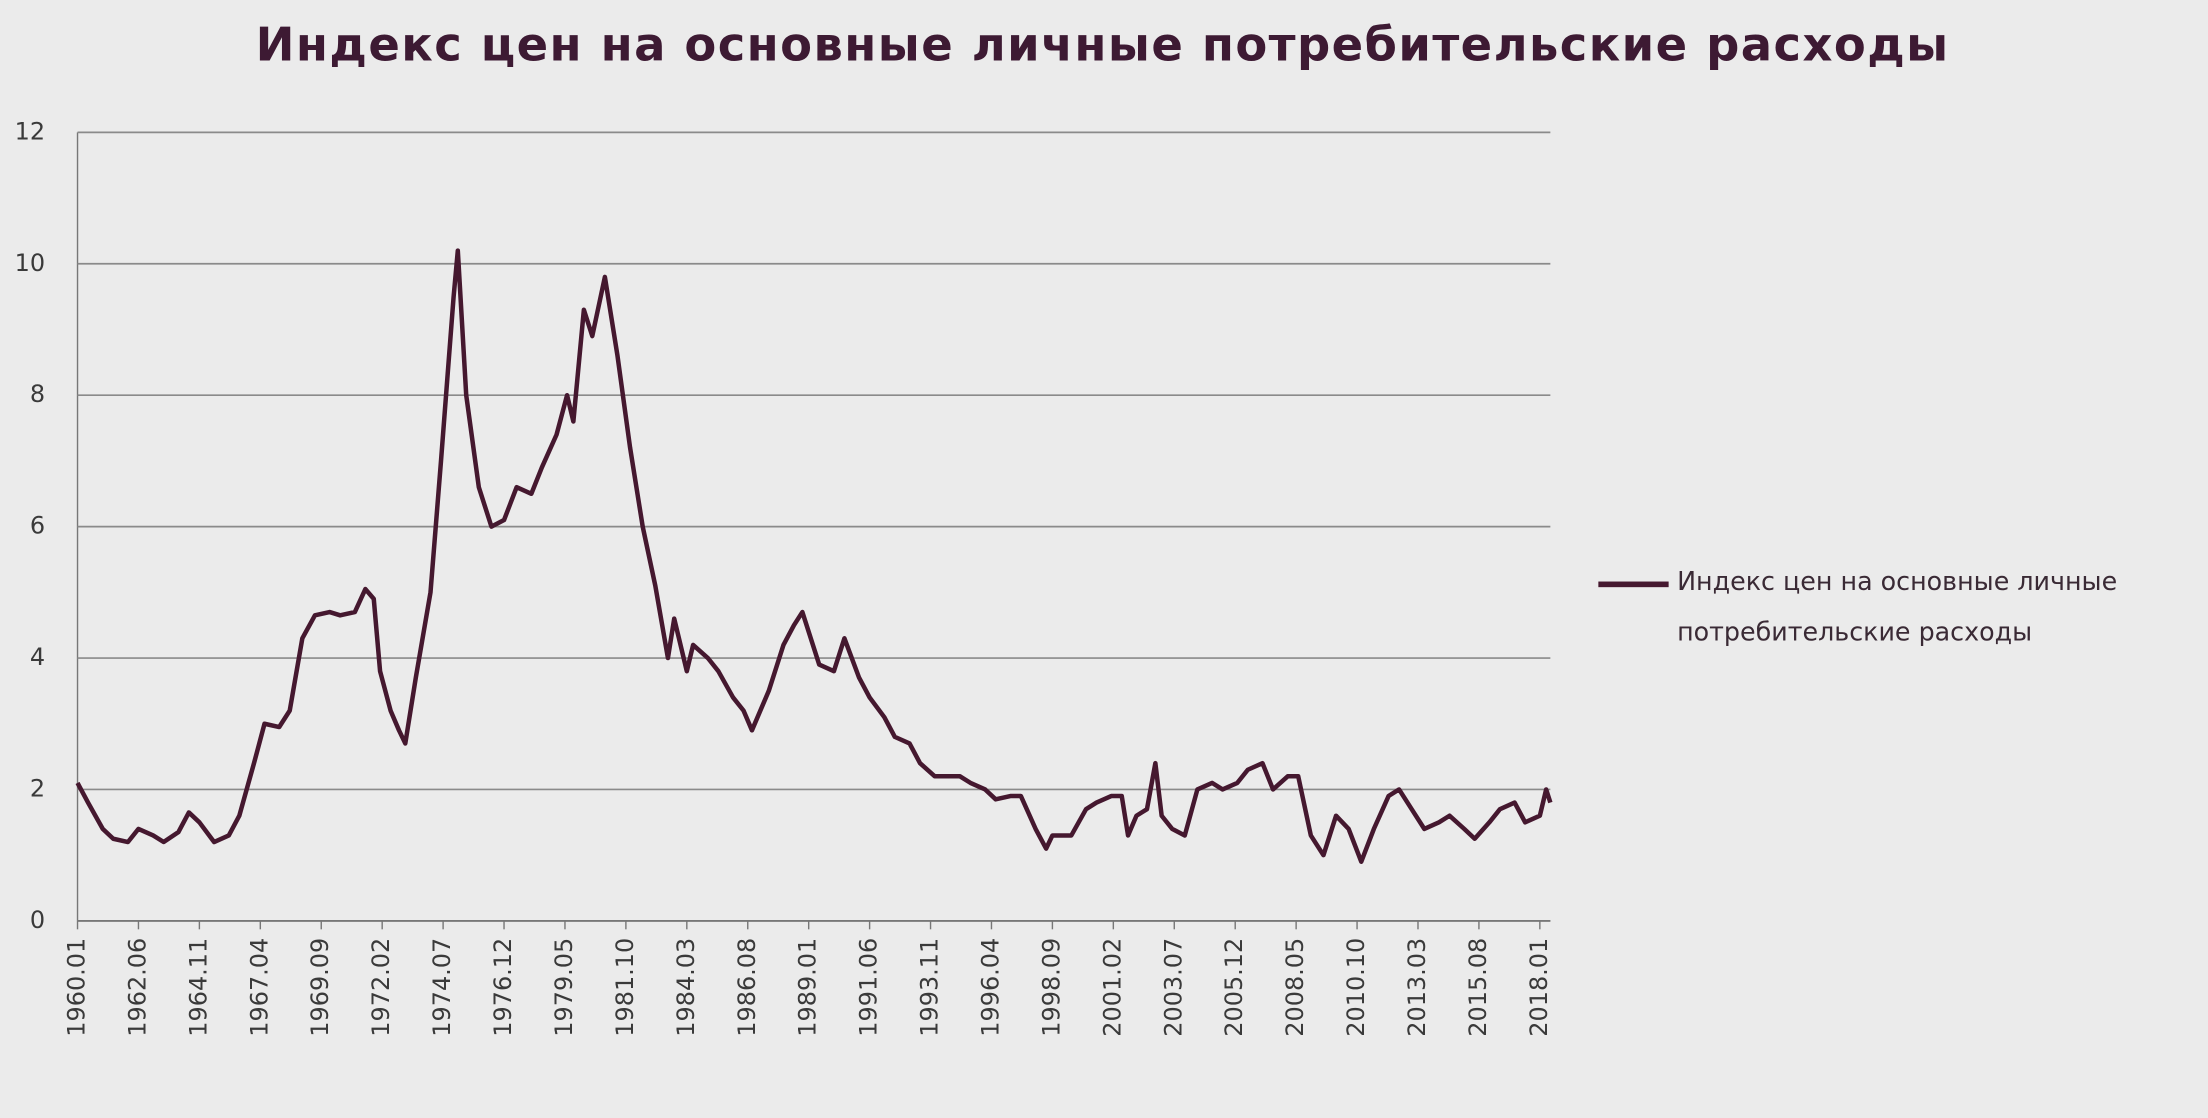  Describe the element at coordinates (930, 987) in the screenshot. I see `x-tick-label: 1993.11` at that location.